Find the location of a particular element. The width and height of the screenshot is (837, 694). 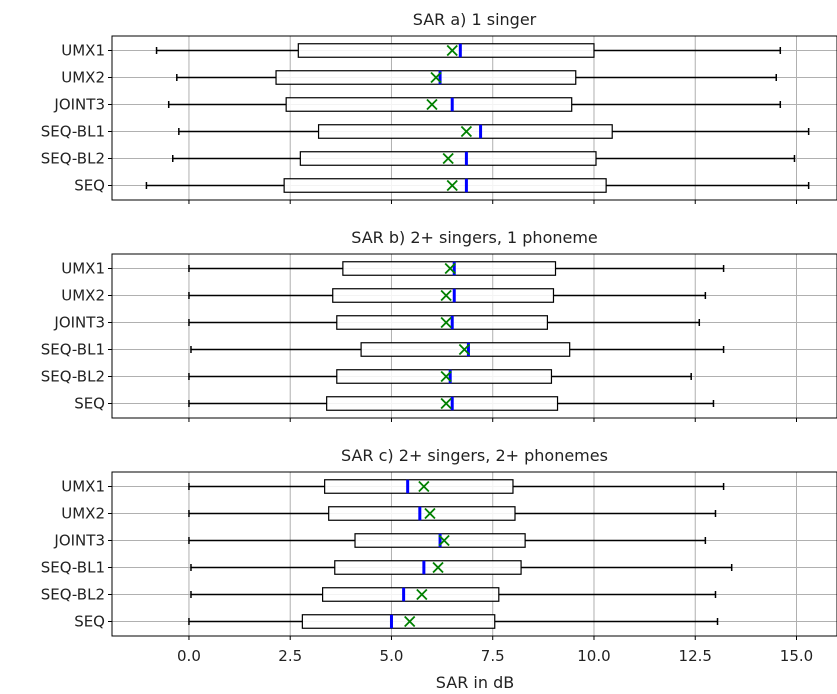

x-tick-label: 7.5 is located at coordinates (493, 656).